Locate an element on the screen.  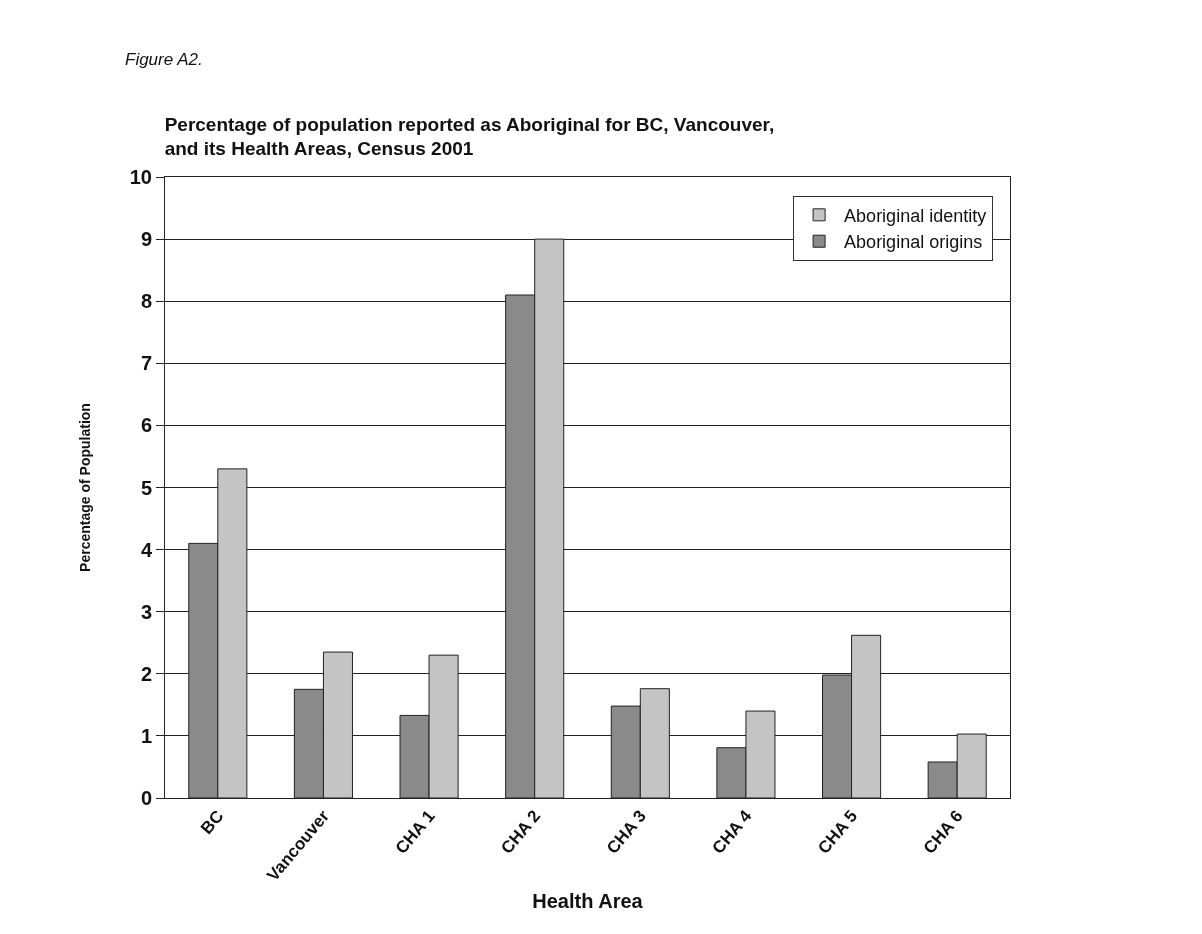
y-tick-label: 10 is located at coordinates (140, 177).